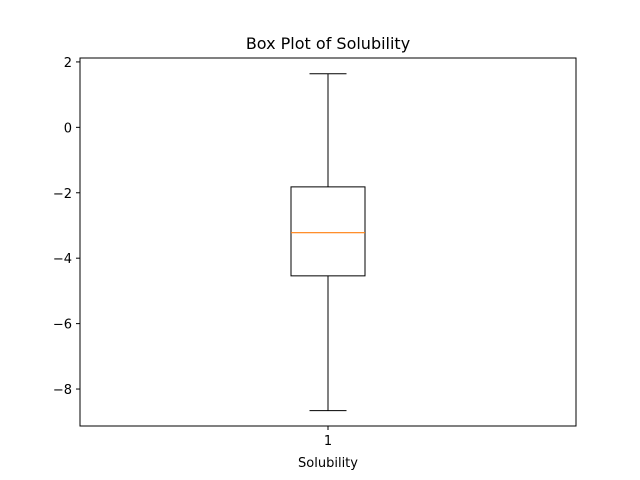 This screenshot has height=480, width=640. Describe the element at coordinates (62, 194) in the screenshot. I see `y-tick-label: −2` at that location.